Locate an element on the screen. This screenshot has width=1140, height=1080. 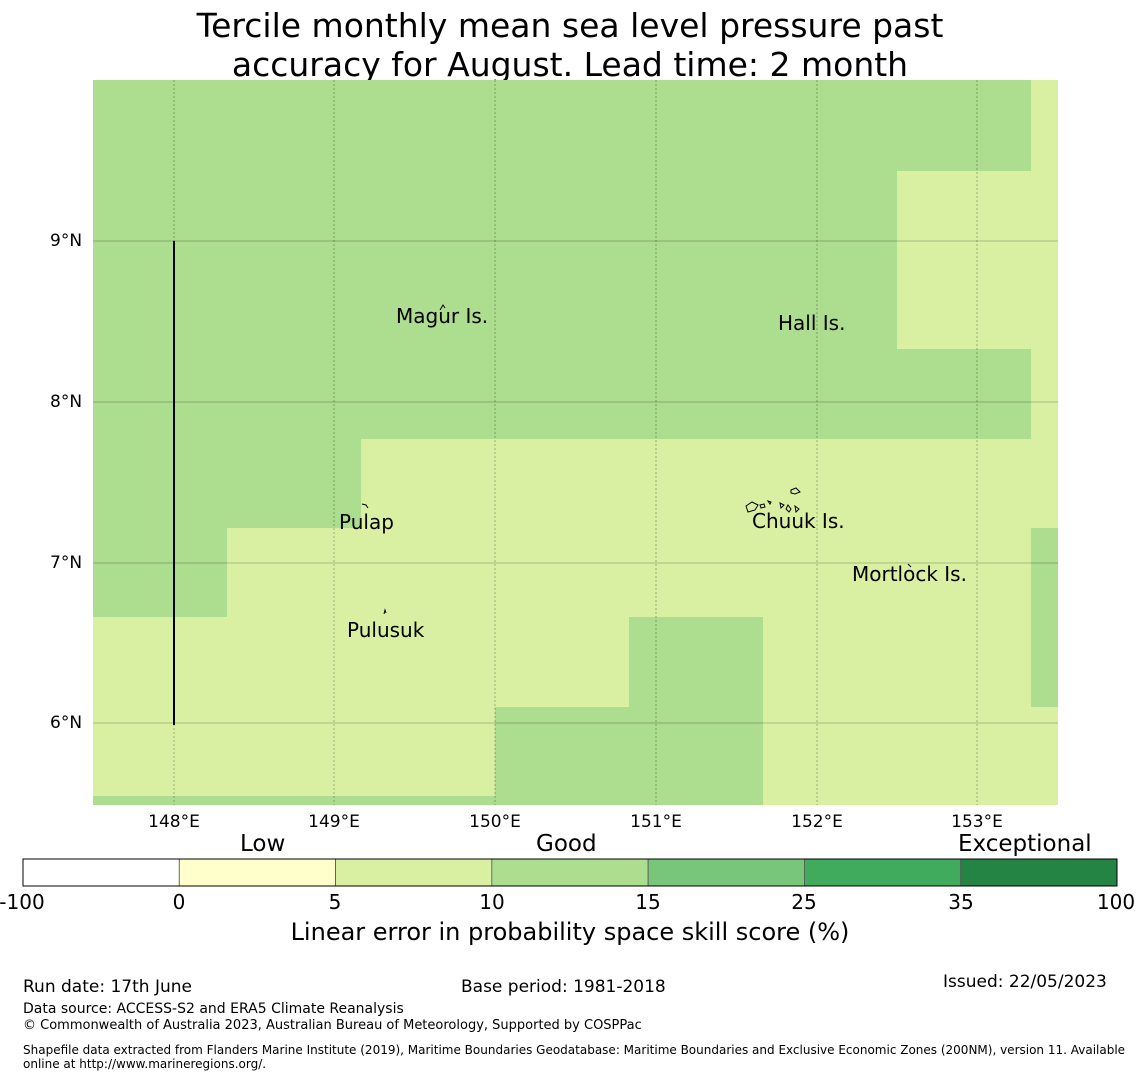
skill-region-10-15-southeast is located at coordinates (696, 711).